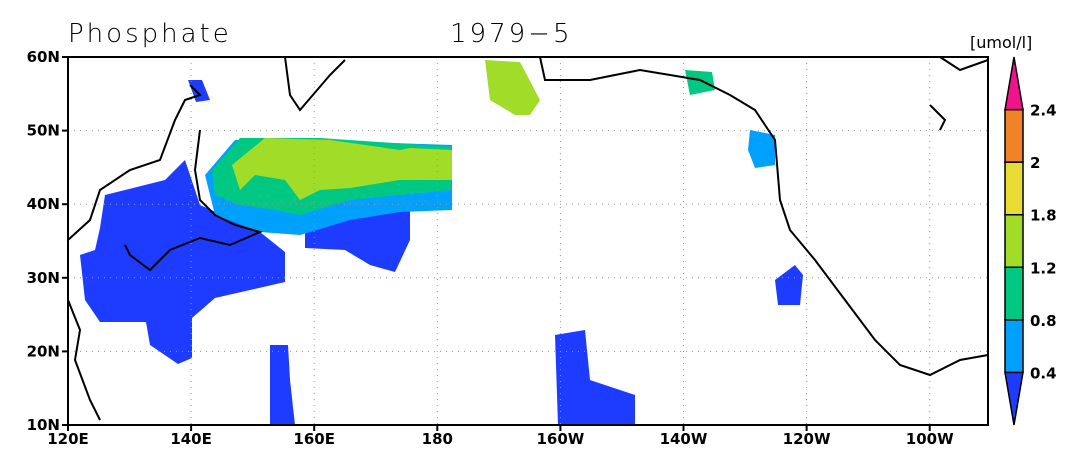  Describe the element at coordinates (560, 439) in the screenshot. I see `lon-label: 160W` at that location.